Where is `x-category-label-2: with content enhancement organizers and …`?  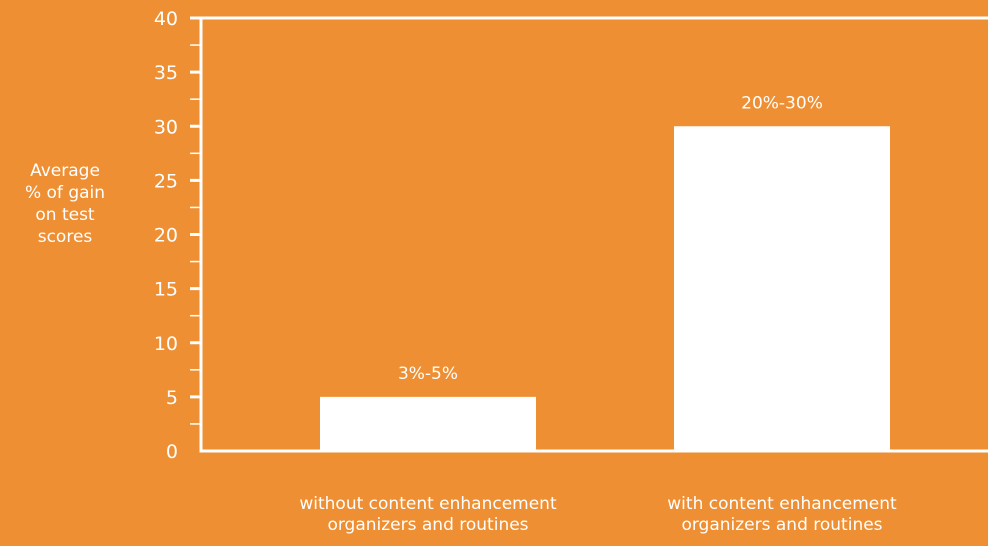 x-category-label-2: with content enhancement organizers and … is located at coordinates (782, 515).